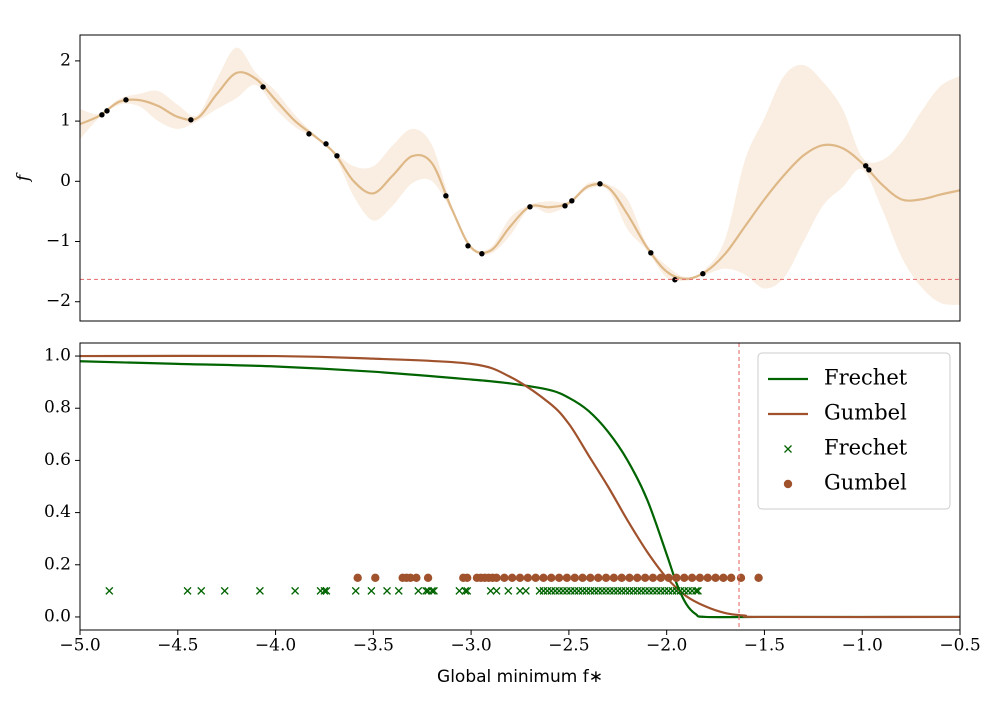 The height and width of the screenshot is (705, 1000). What do you see at coordinates (57, 356) in the screenshot?
I see `y-tick-label: 1.0` at bounding box center [57, 356].